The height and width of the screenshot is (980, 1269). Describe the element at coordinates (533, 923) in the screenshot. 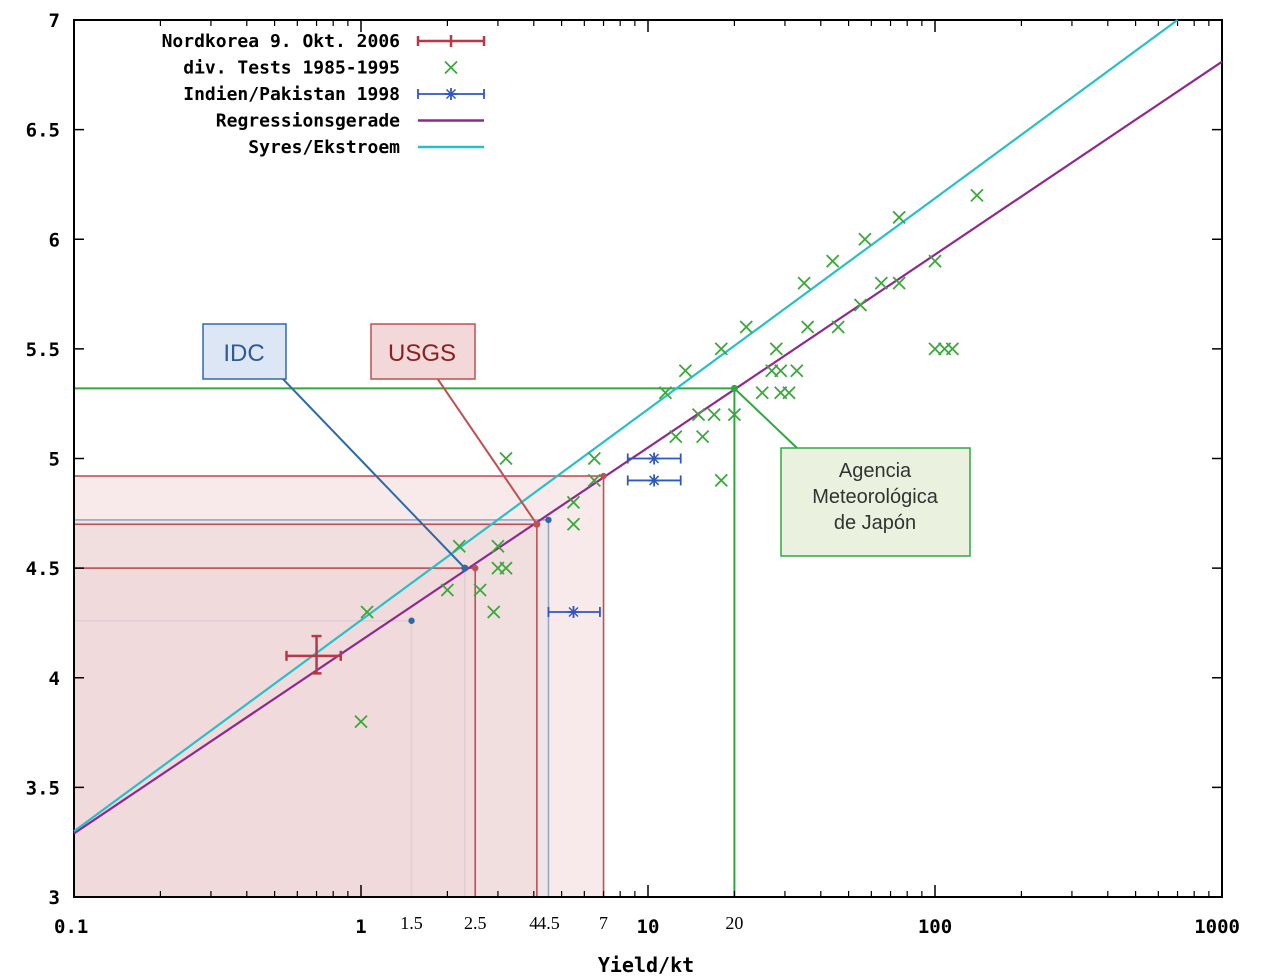

I see `x-marker-label: 4` at that location.